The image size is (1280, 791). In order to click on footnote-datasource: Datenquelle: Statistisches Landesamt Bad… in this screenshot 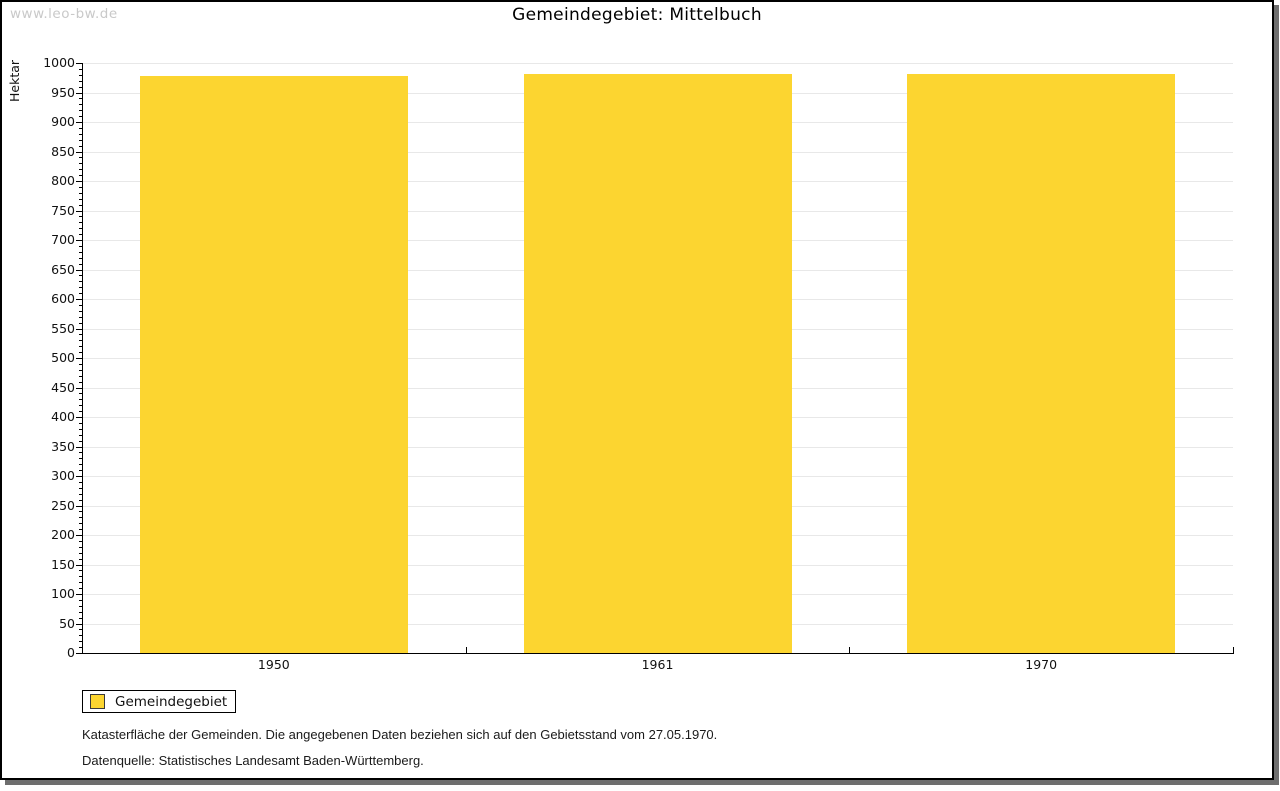, I will do `click(253, 760)`.